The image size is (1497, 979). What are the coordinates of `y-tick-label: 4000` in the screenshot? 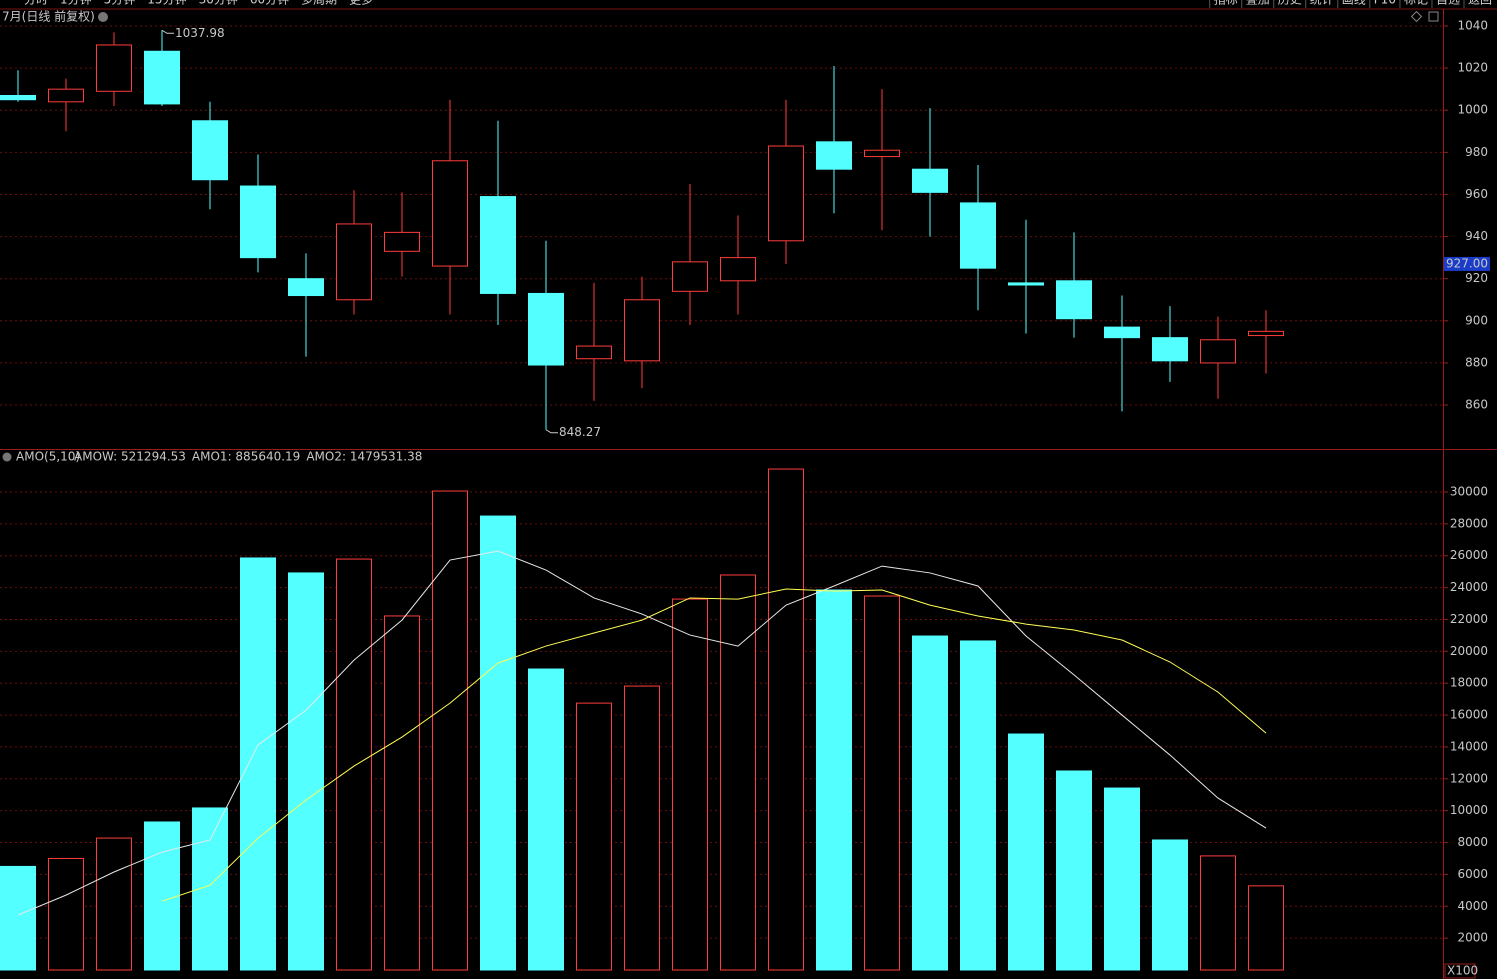 It's located at (1472, 906).